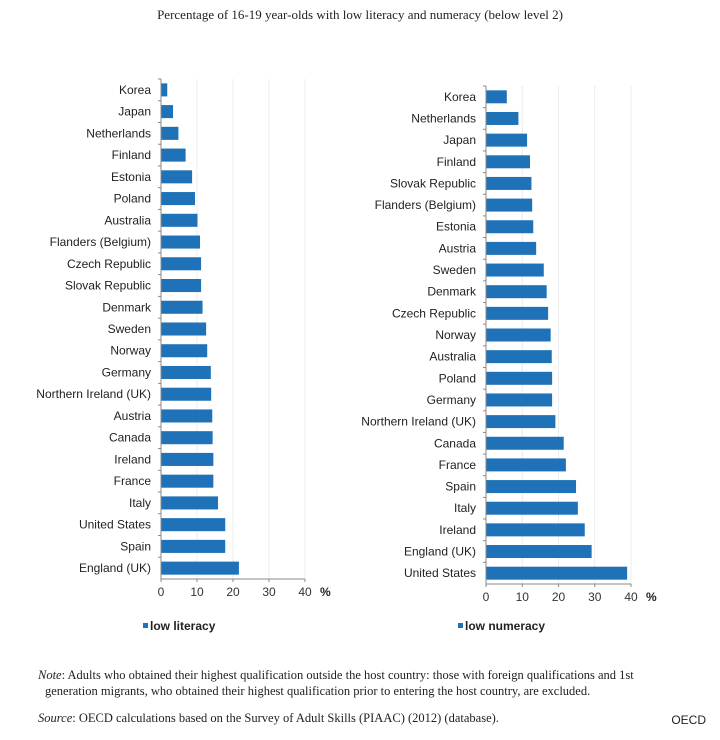 The image size is (720, 740). Describe the element at coordinates (452, 357) in the screenshot. I see `category-label: Australia` at that location.